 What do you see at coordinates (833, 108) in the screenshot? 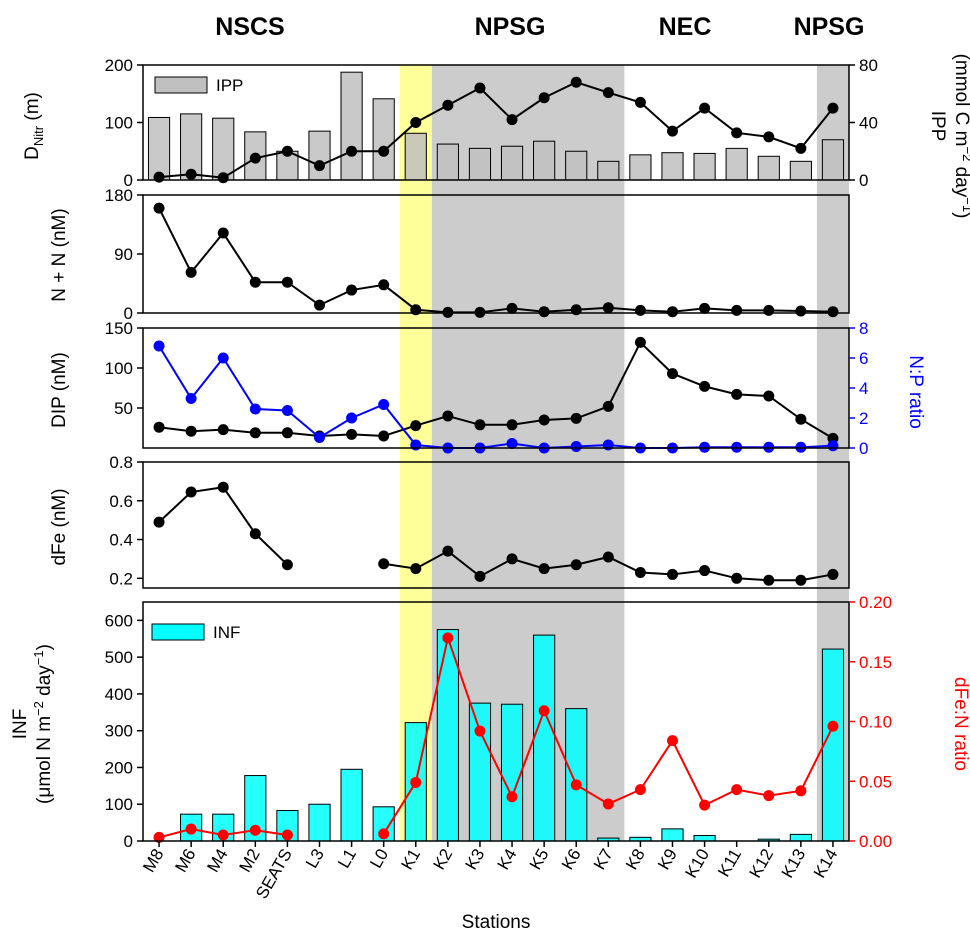
I see `dnitr-point-K14` at bounding box center [833, 108].